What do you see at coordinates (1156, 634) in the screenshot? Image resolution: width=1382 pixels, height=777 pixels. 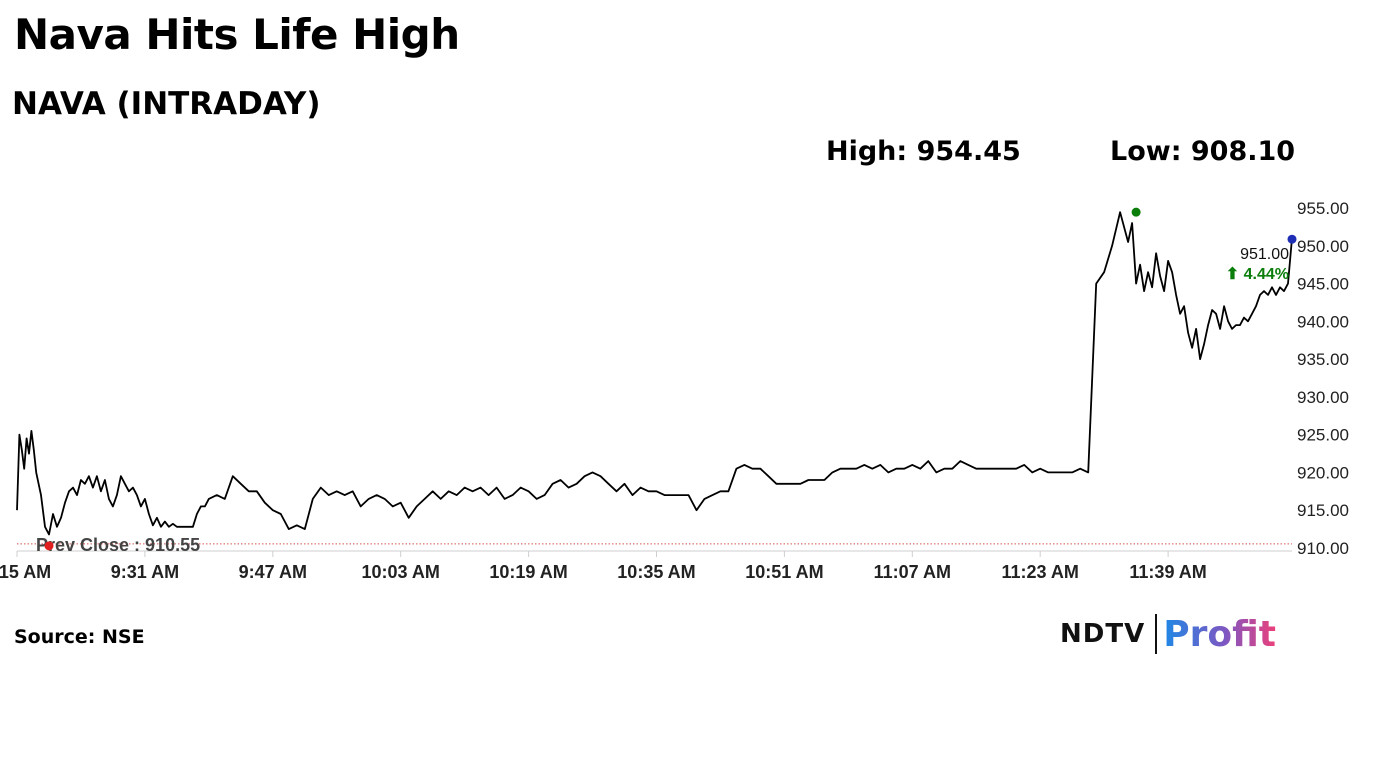 I see `logo-divider` at bounding box center [1156, 634].